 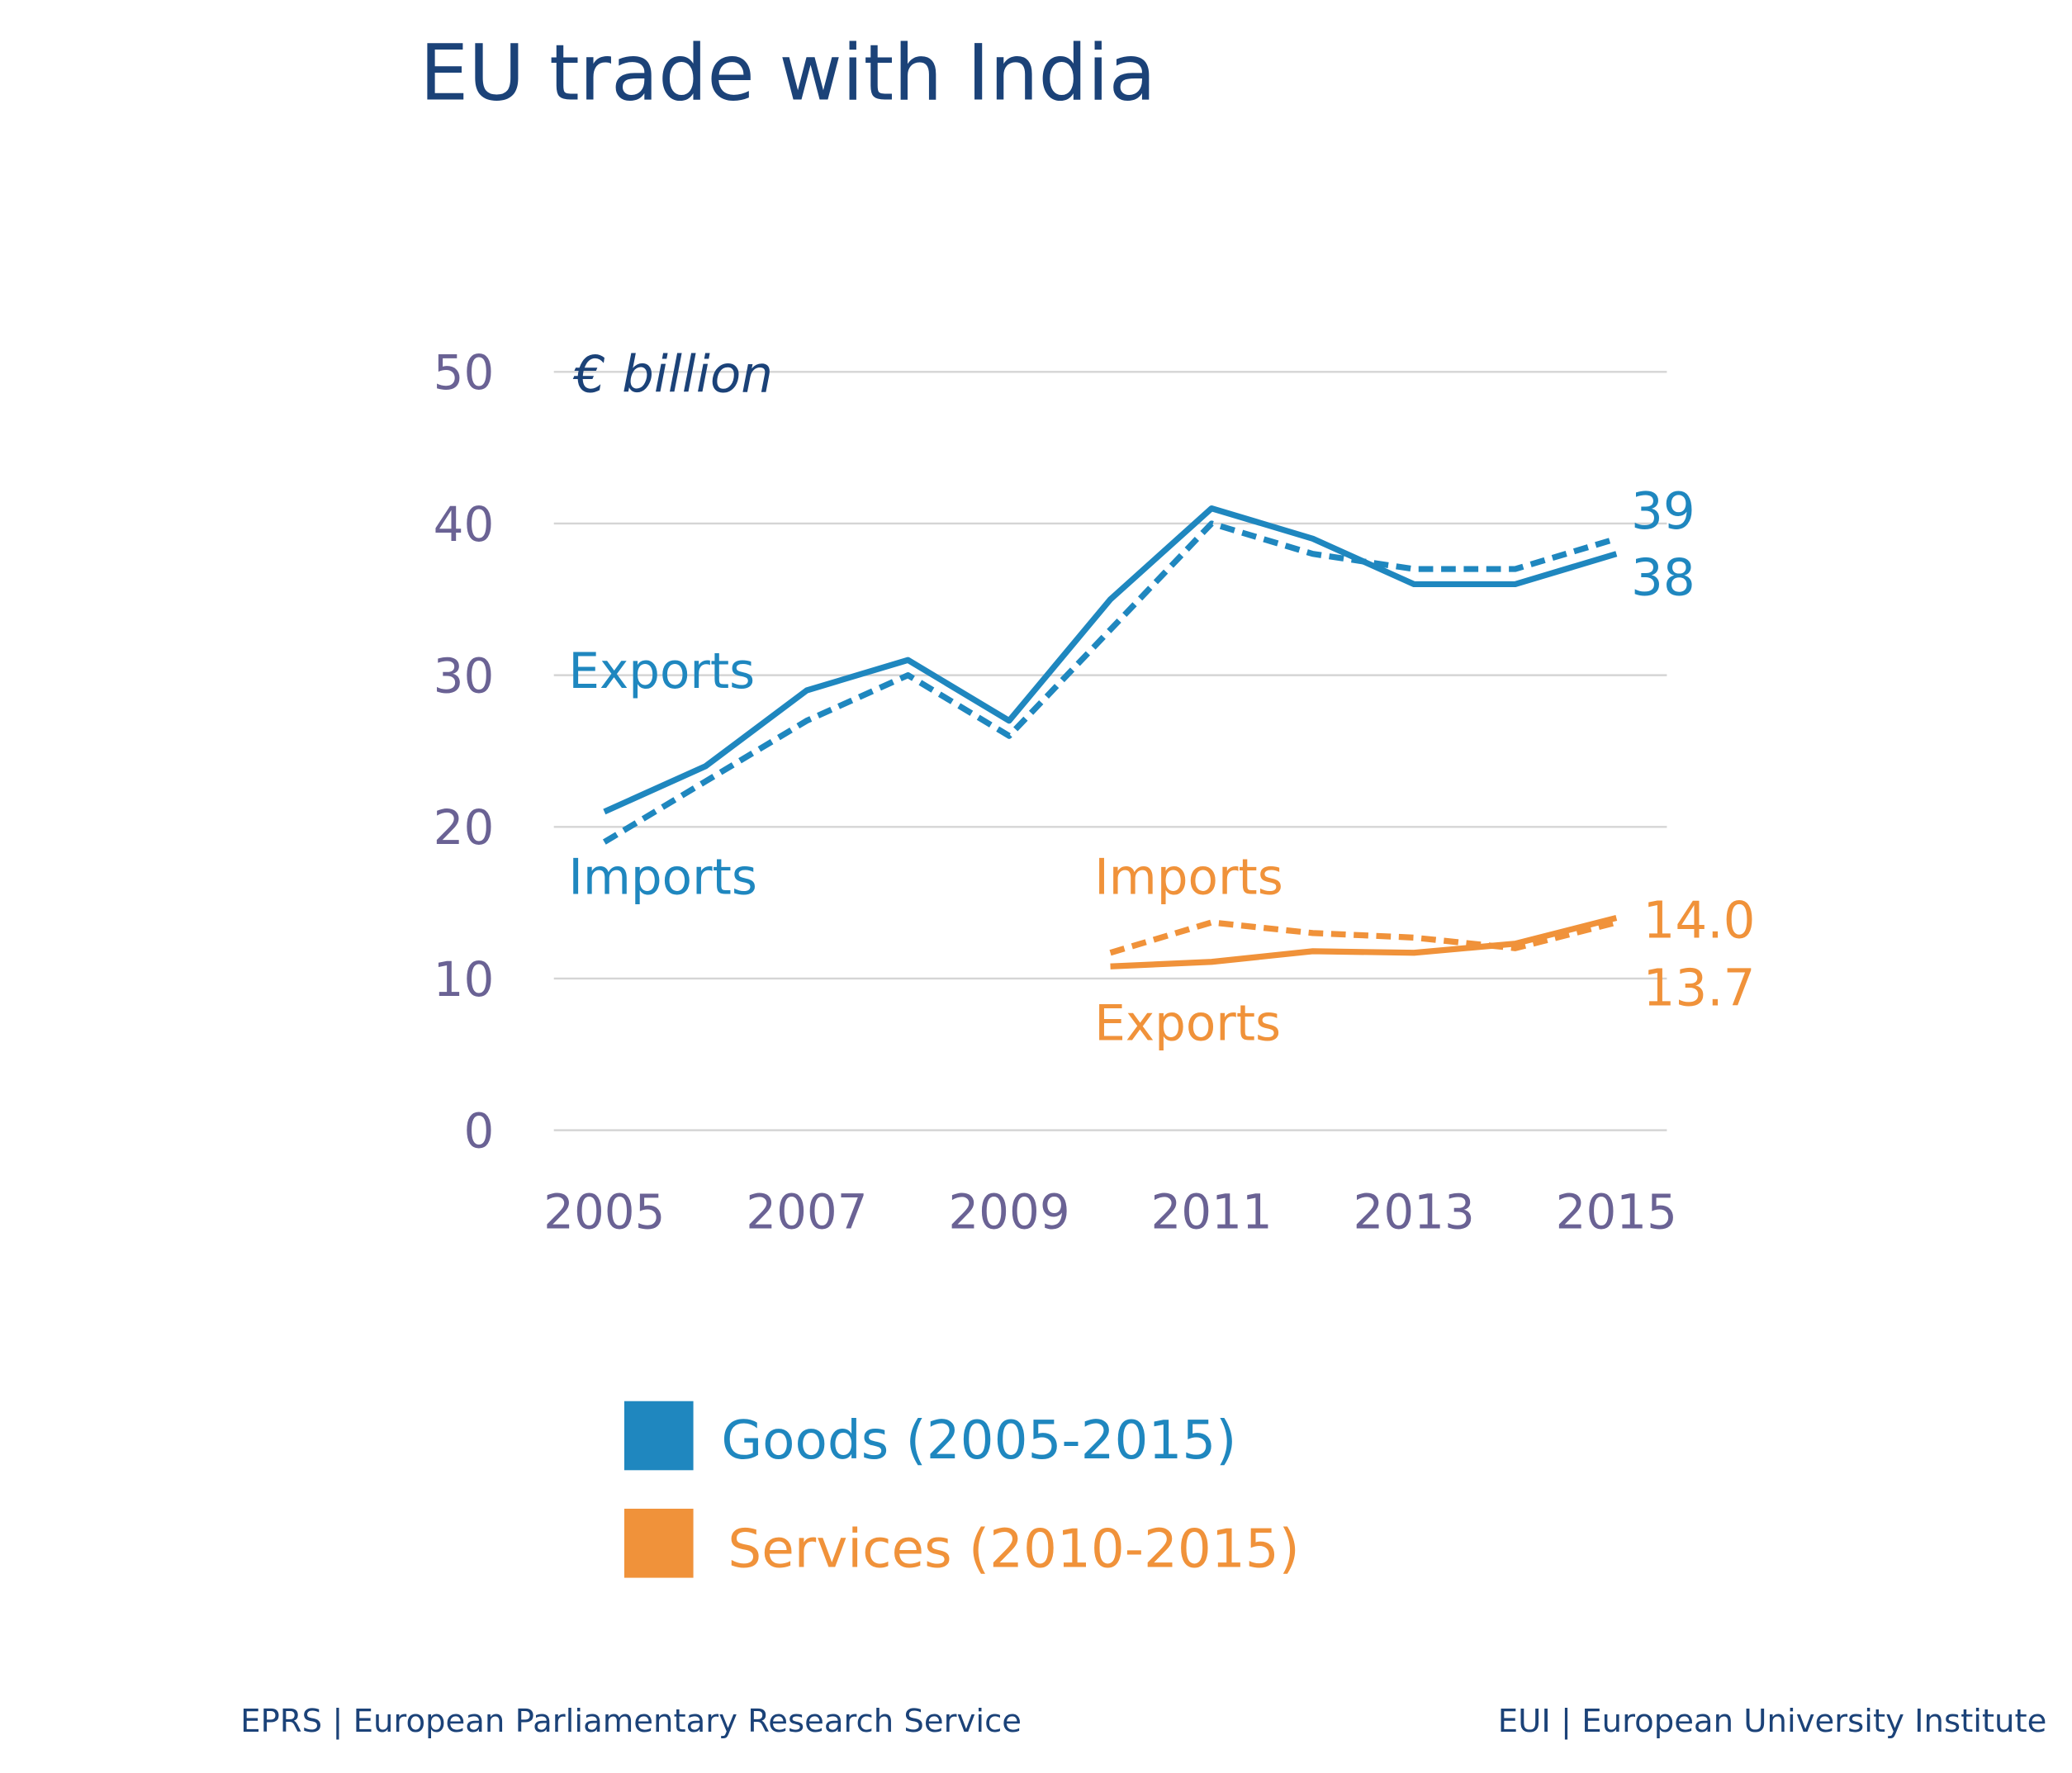 What do you see at coordinates (1008, 1212) in the screenshot?
I see `x-tick-label: 2009` at bounding box center [1008, 1212].